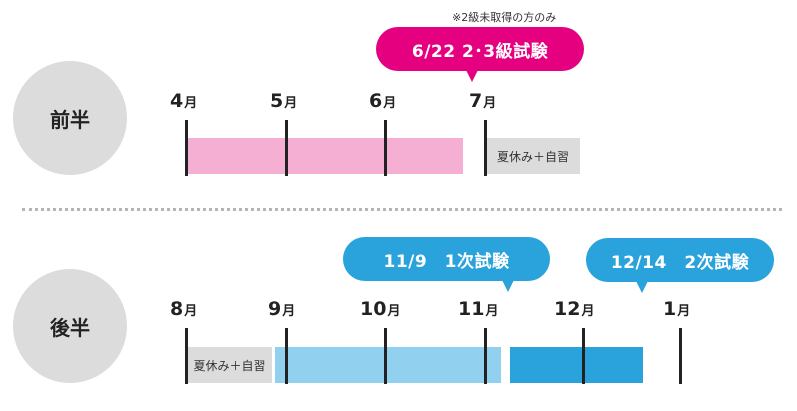 This screenshot has width=797, height=411. I want to click on first-round-exam-bubble-tail, so click(508, 286).